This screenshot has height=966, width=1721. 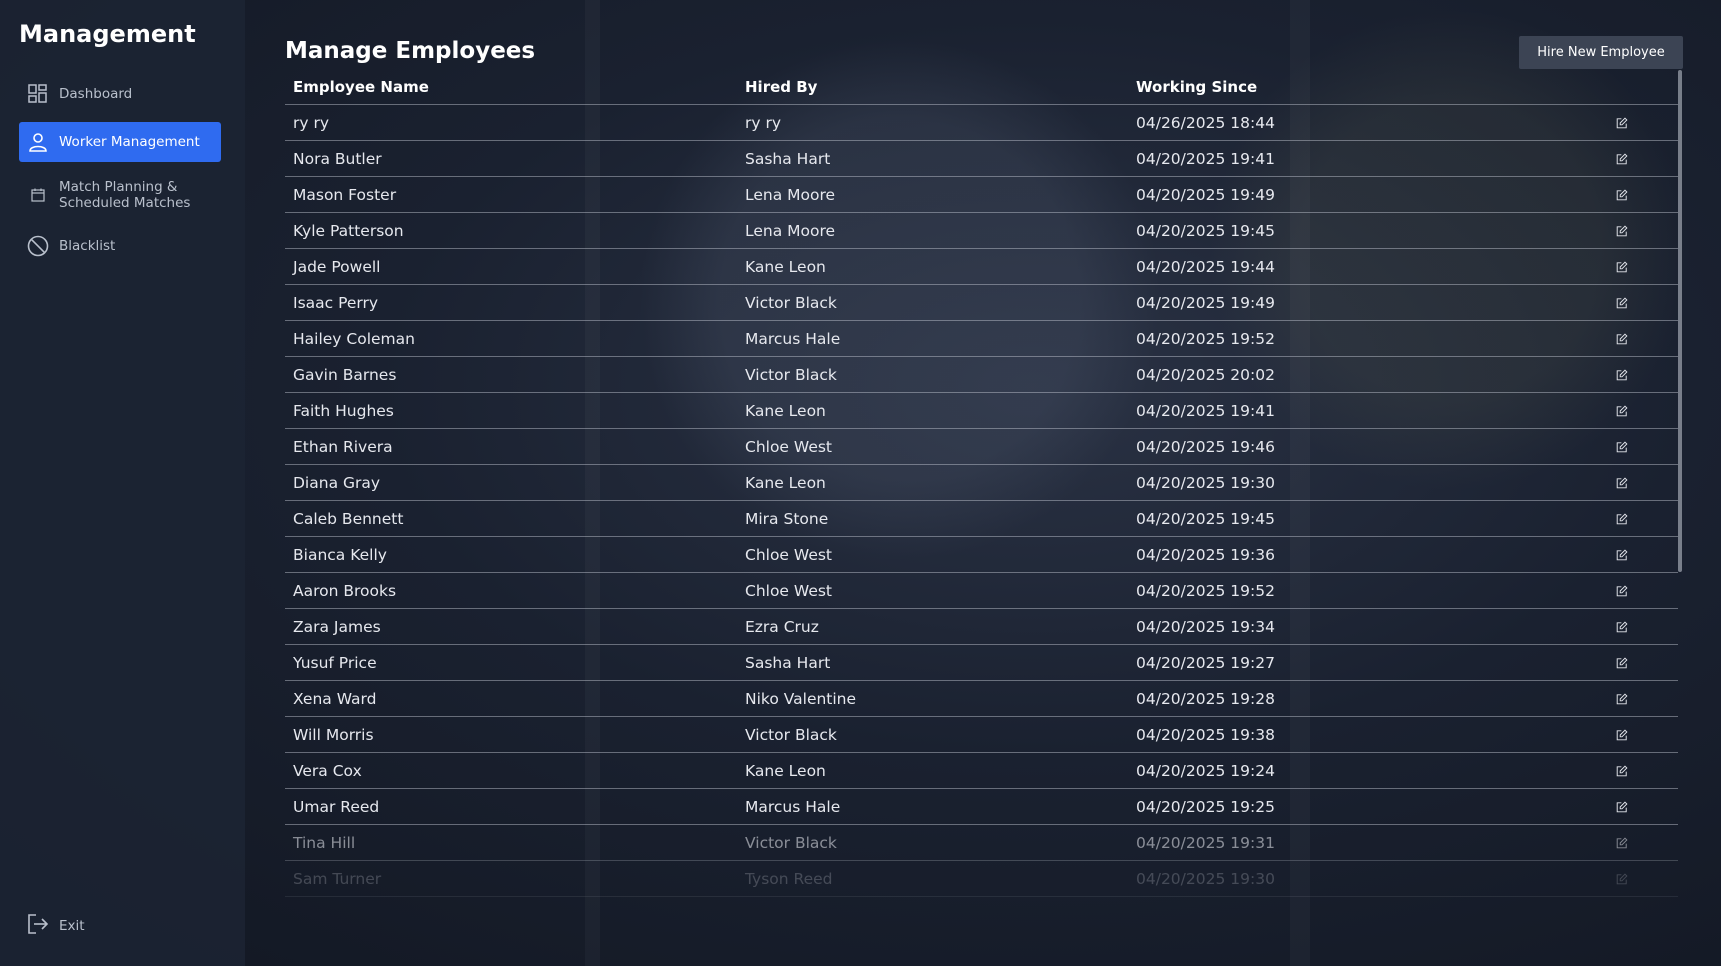 I want to click on employee-name-cell: Mason Foster, so click(x=345, y=194).